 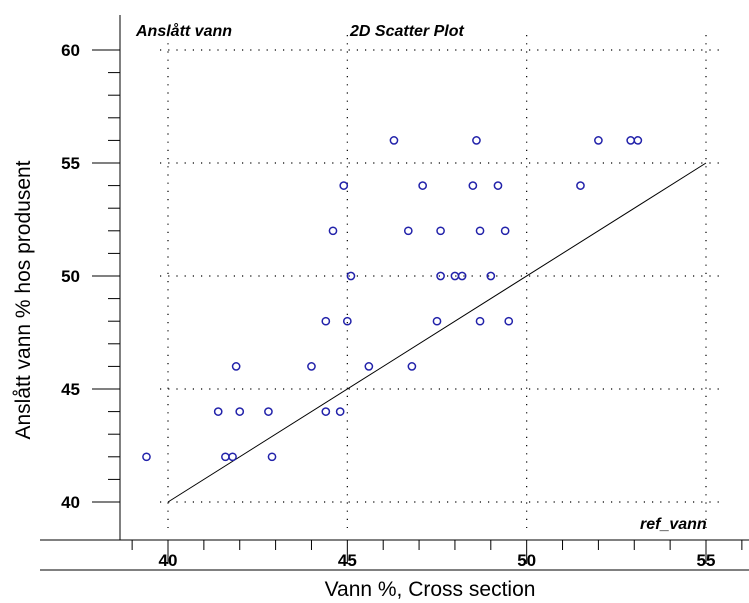 What do you see at coordinates (70, 163) in the screenshot?
I see `y-tick-label: 55` at bounding box center [70, 163].